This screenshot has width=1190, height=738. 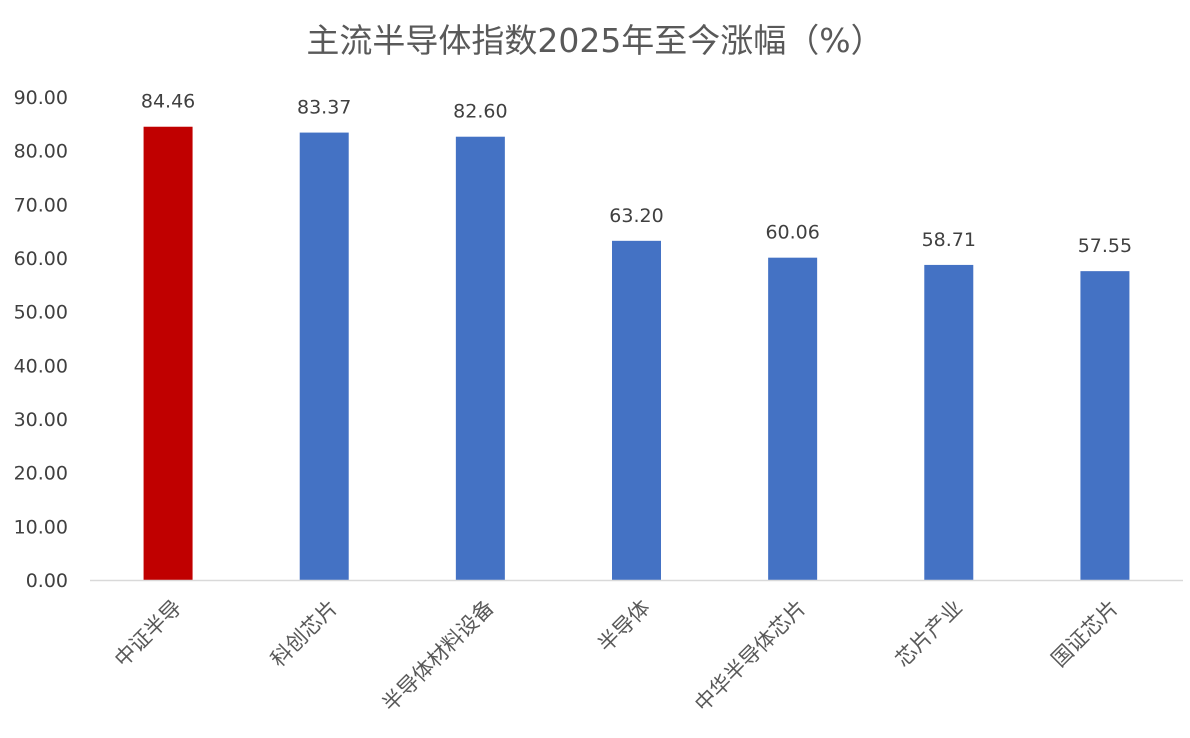 I want to click on x-category-label: 科创芯片, so click(x=304, y=633).